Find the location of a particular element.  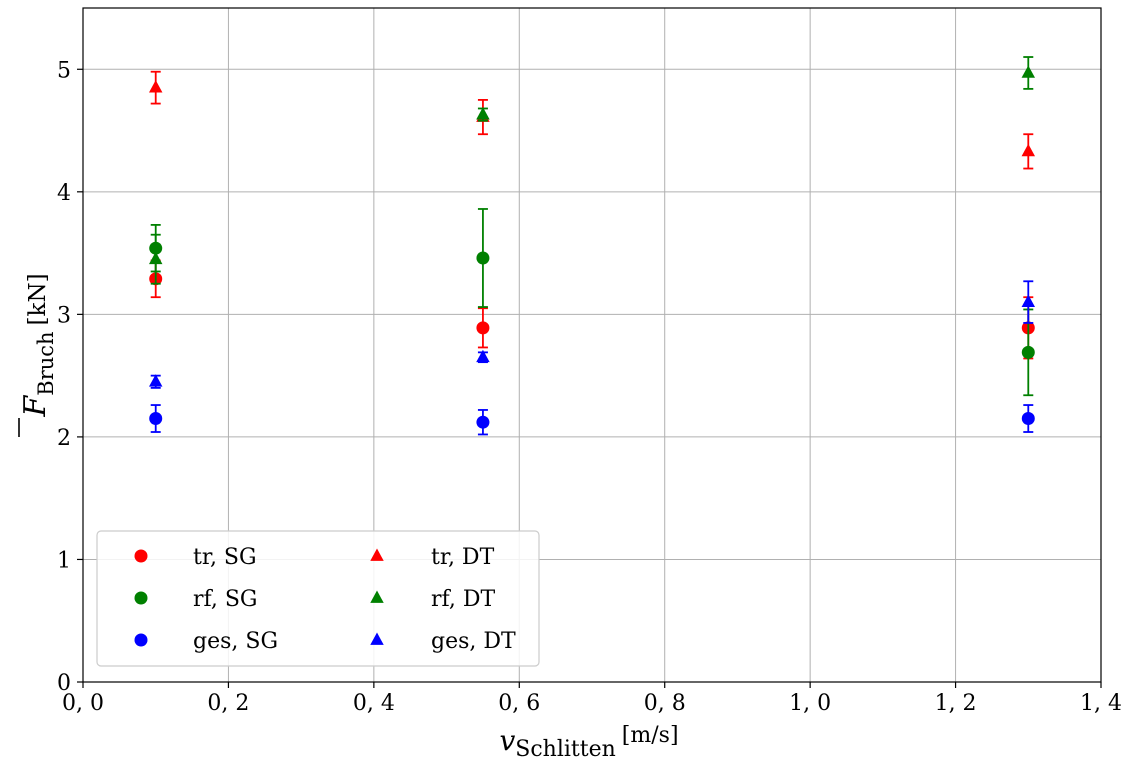

legend-label: tr, SG is located at coordinates (225, 557).